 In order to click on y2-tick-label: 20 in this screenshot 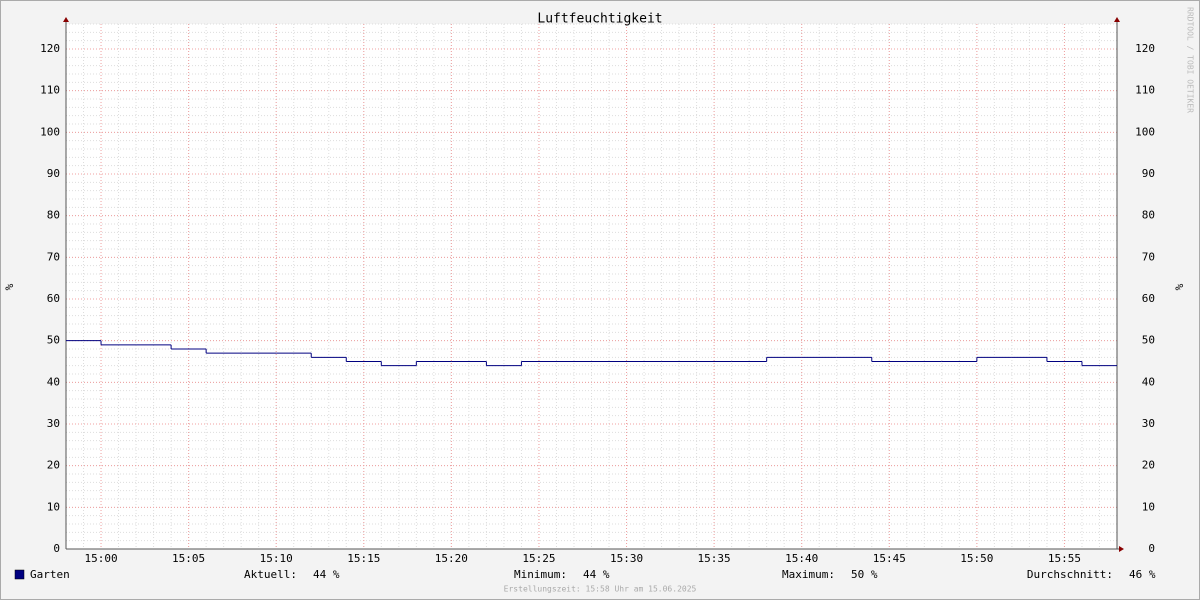, I will do `click(1148, 465)`.